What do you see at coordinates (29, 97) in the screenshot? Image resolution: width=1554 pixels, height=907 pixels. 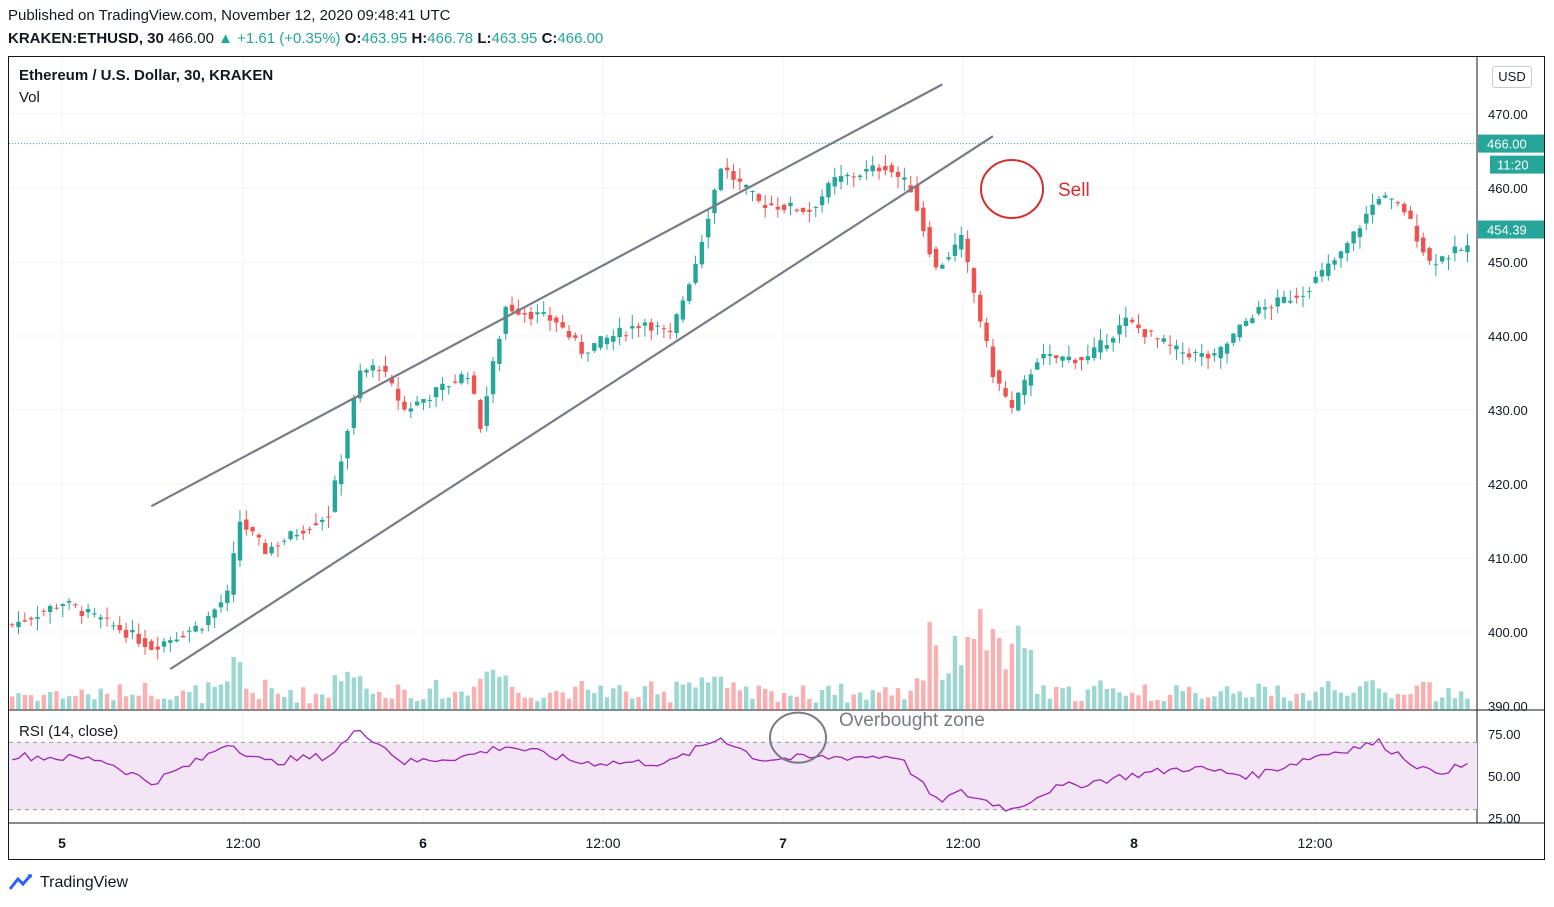 I see `volume-legend: Vol` at bounding box center [29, 97].